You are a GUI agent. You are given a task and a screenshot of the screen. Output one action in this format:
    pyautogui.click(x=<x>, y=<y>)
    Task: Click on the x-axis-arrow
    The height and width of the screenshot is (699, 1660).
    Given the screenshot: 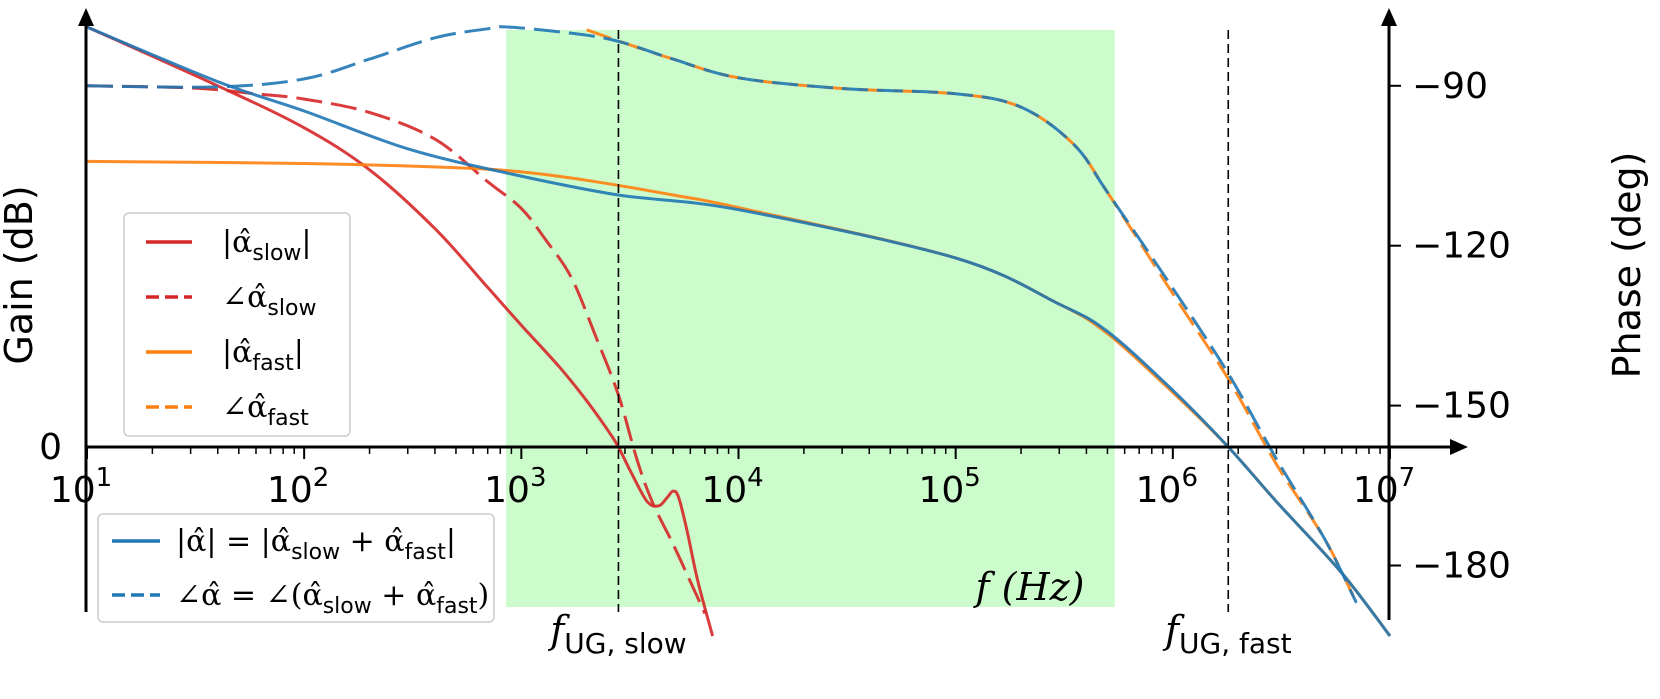 What is the action you would take?
    pyautogui.click(x=1459, y=447)
    